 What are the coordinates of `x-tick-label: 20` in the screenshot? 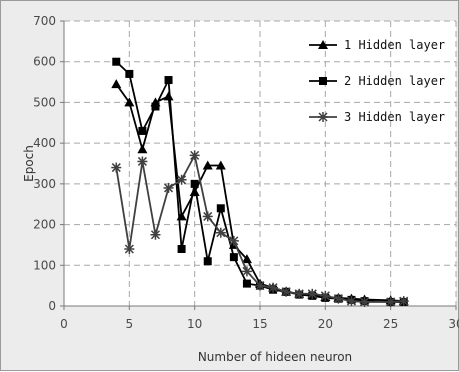 It's located at (325, 324).